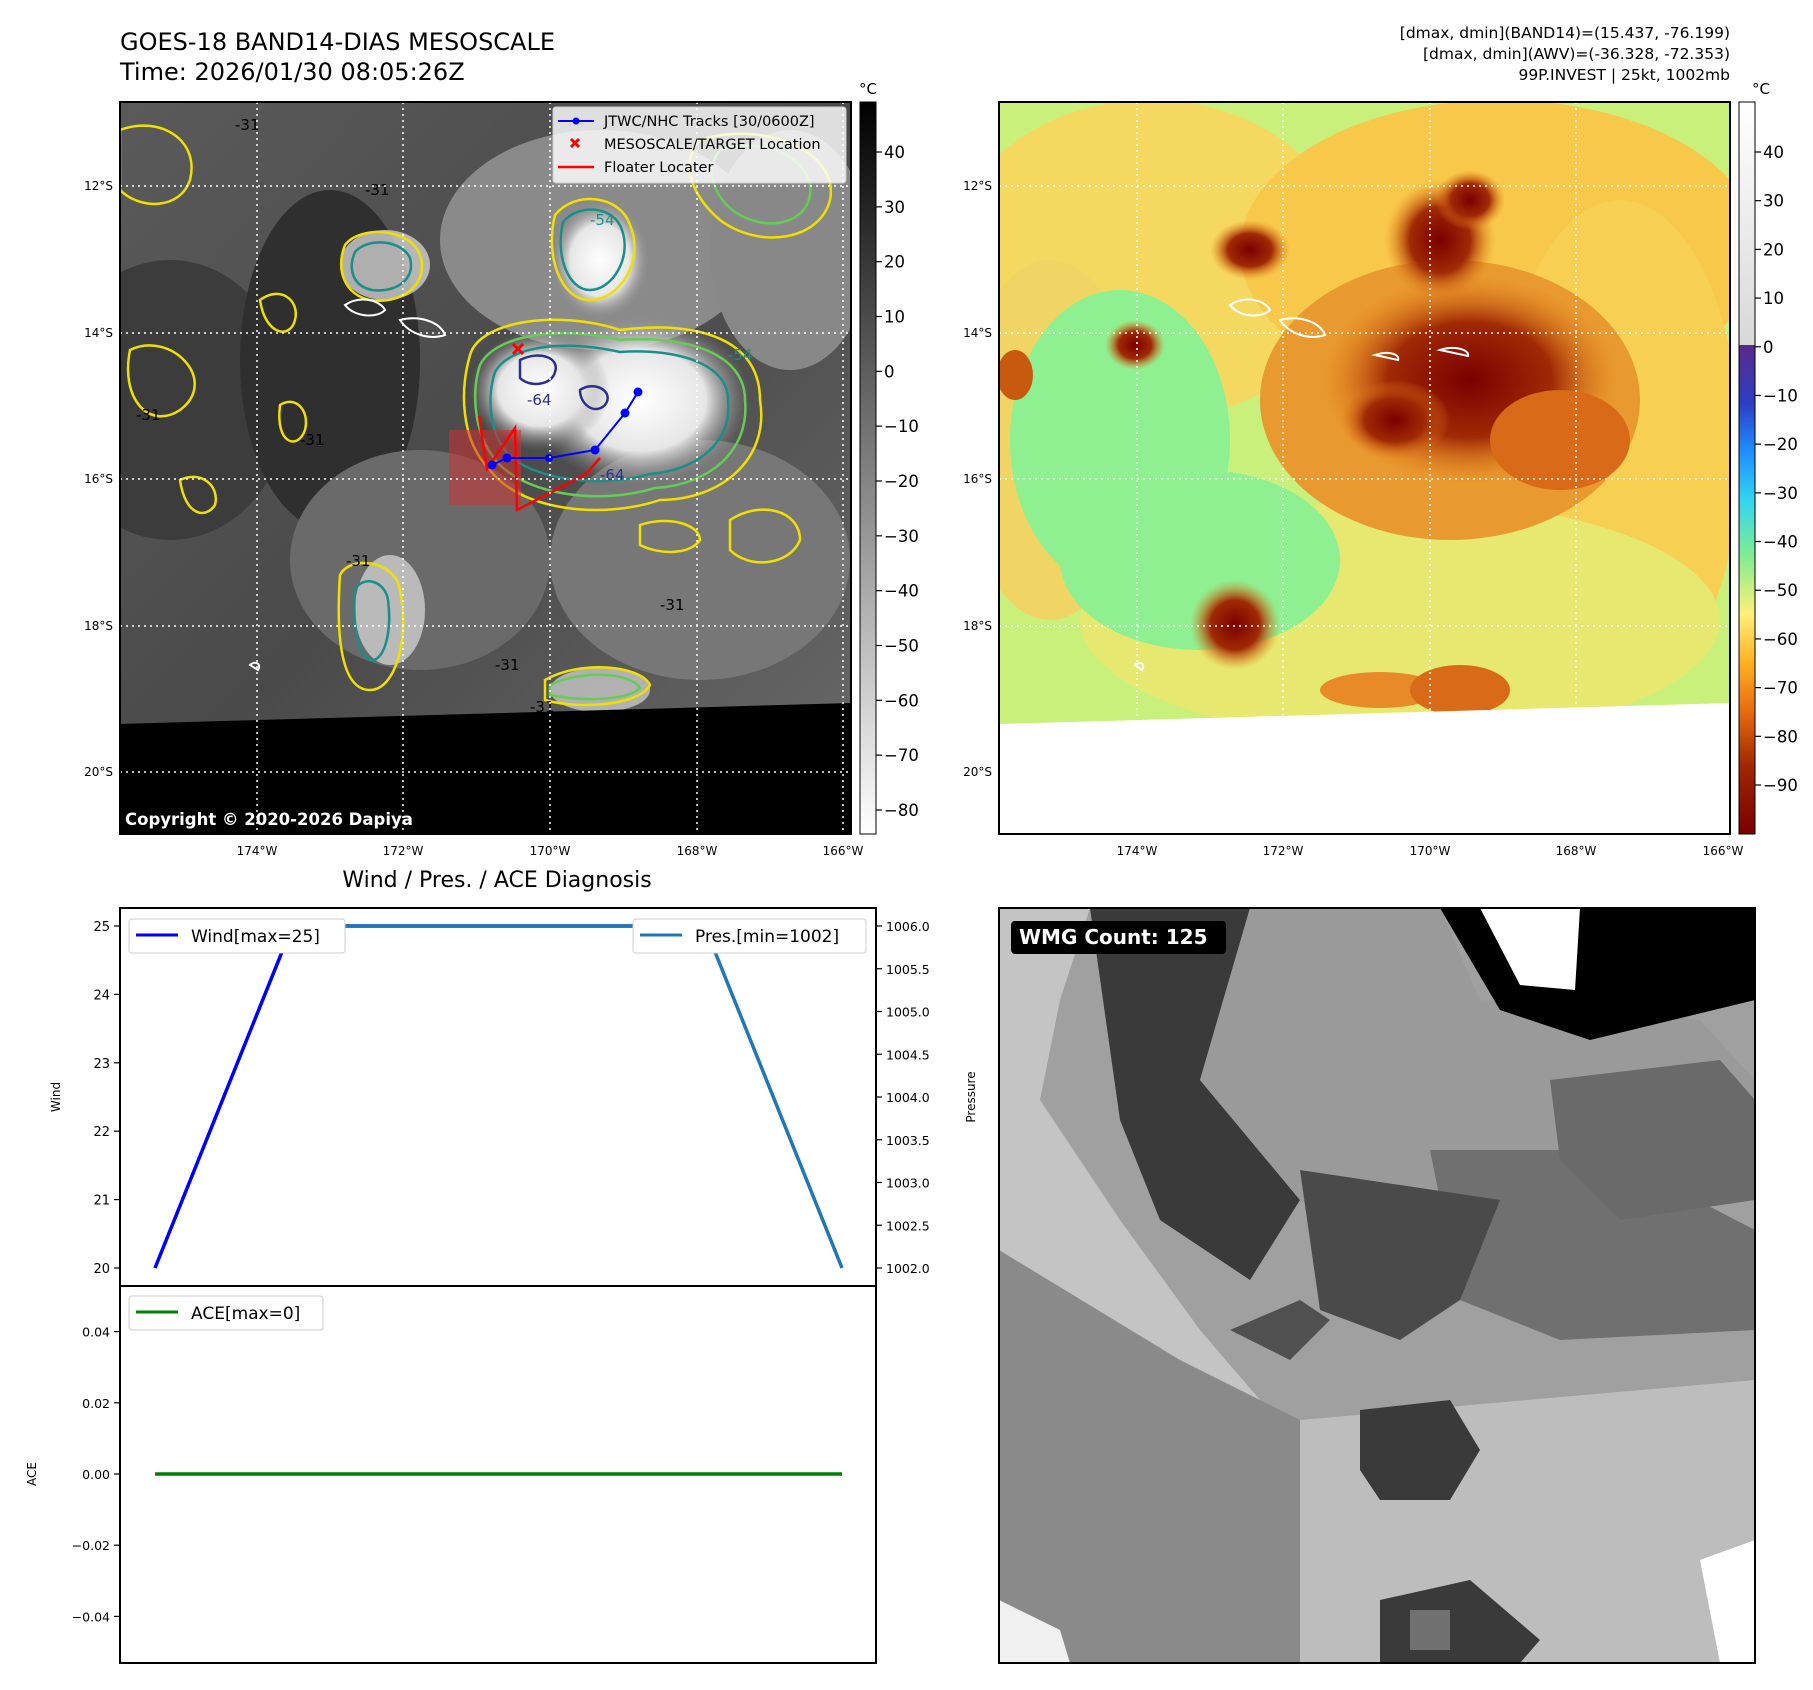  What do you see at coordinates (712, 145) in the screenshot?
I see `legend-target-label: MESOSCALE/TARGET Location` at bounding box center [712, 145].